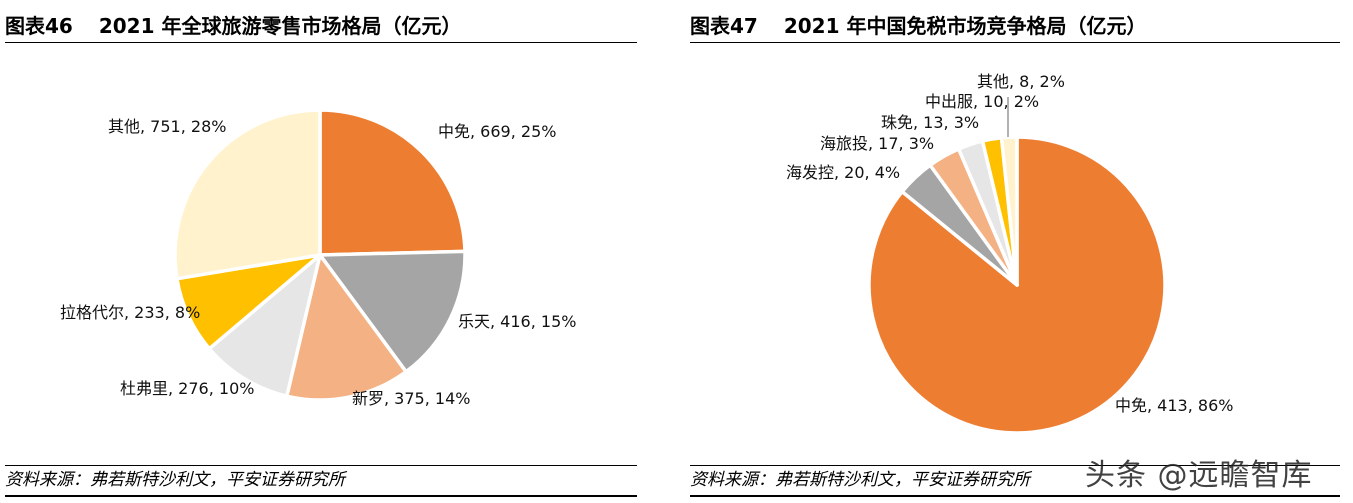 Image resolution: width=1353 pixels, height=503 pixels. I want to click on chart-title: 图表46 2021 年全球旅游零售市场格局（亿元）, so click(321, 26).